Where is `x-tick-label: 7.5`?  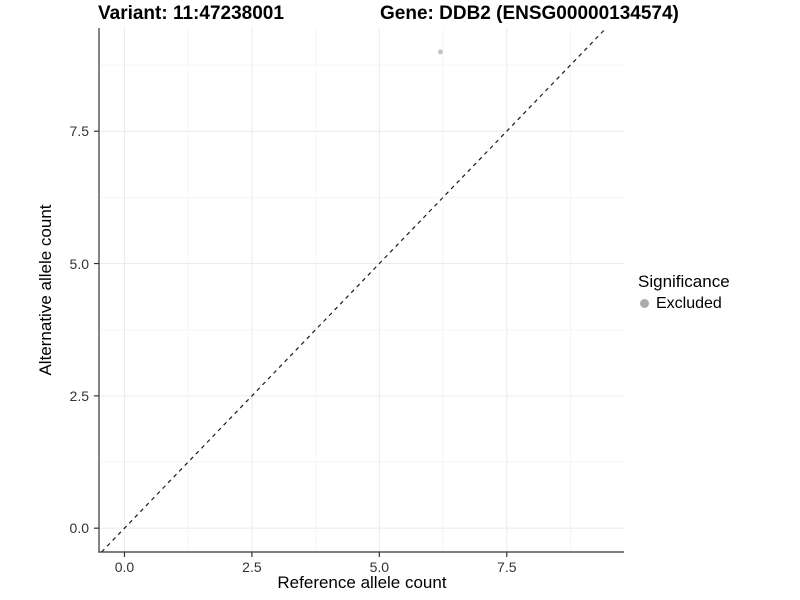 x-tick-label: 7.5 is located at coordinates (507, 567).